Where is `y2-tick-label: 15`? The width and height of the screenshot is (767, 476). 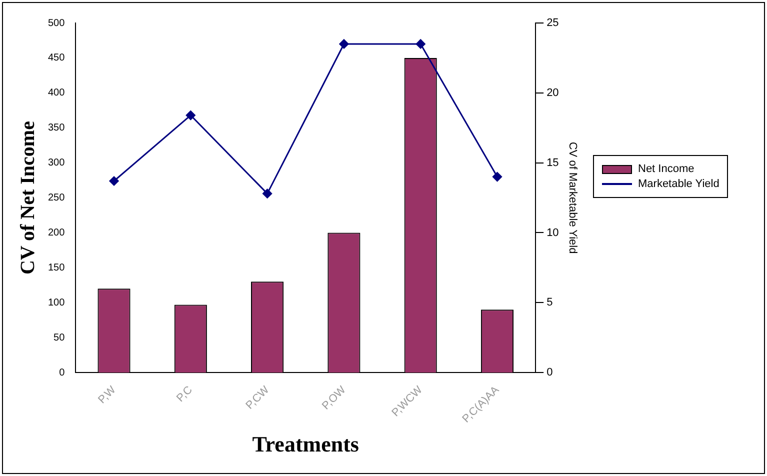 y2-tick-label: 15 is located at coordinates (552, 162).